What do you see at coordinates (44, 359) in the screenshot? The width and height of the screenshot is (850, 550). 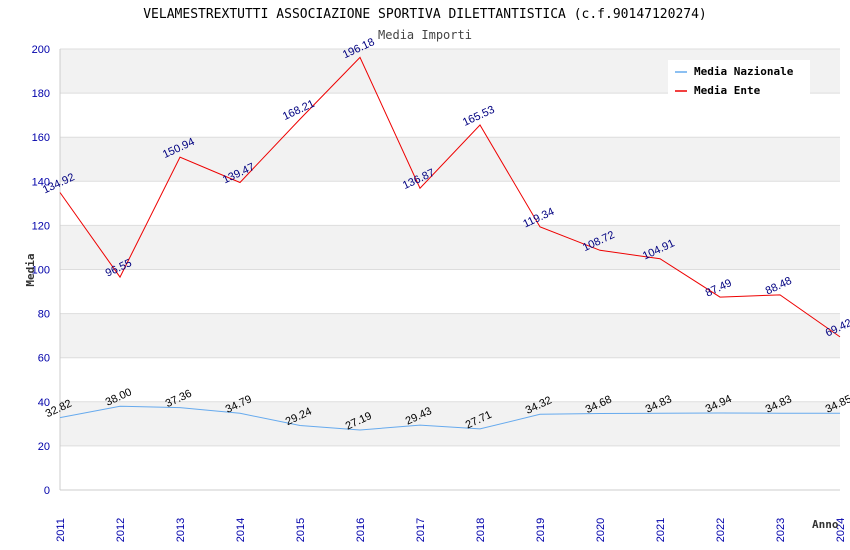 I see `y-tick-label: 60` at bounding box center [44, 359].